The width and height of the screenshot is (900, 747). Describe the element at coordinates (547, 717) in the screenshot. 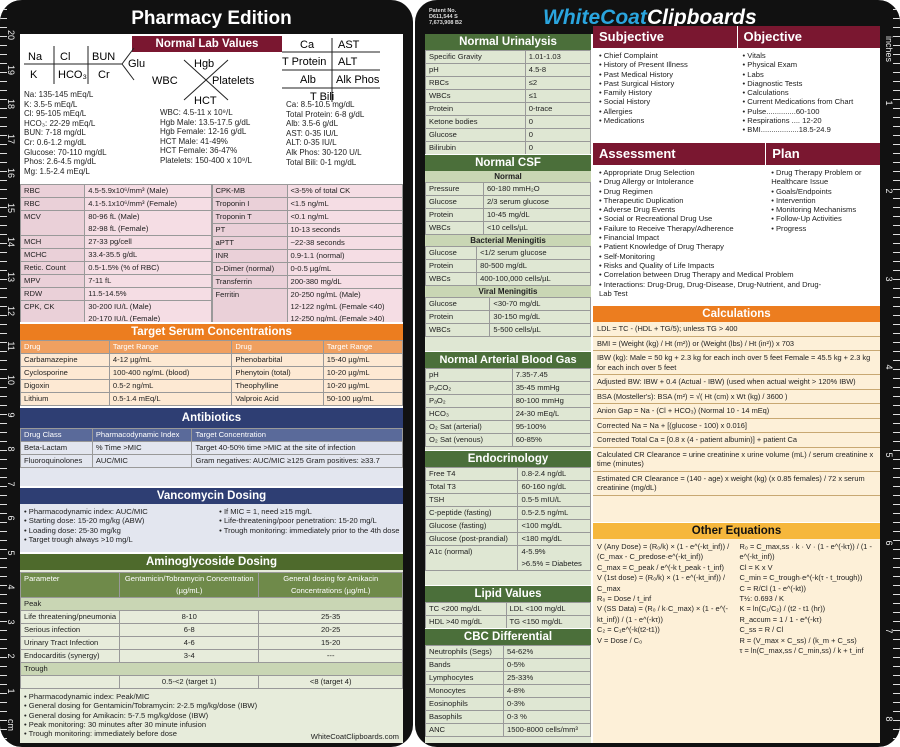

I see `row-value: 0-3 %` at that location.